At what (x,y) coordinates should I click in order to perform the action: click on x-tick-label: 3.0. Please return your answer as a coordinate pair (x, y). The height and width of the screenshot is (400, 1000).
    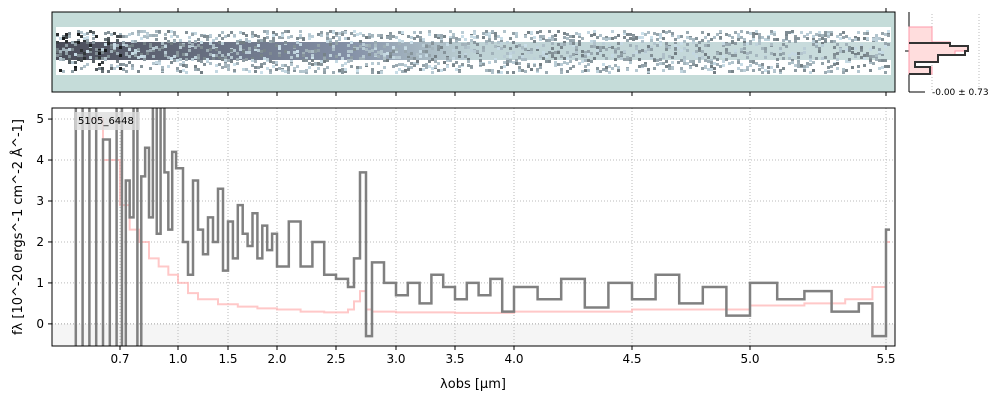
    Looking at the image, I should click on (395, 359).